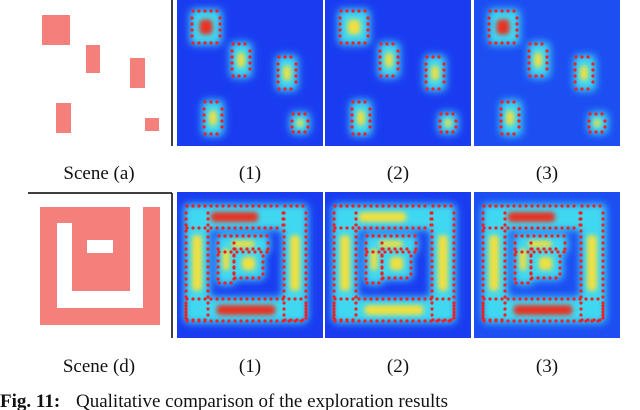 The image size is (640, 410). I want to click on panel-label: (3), so click(547, 366).